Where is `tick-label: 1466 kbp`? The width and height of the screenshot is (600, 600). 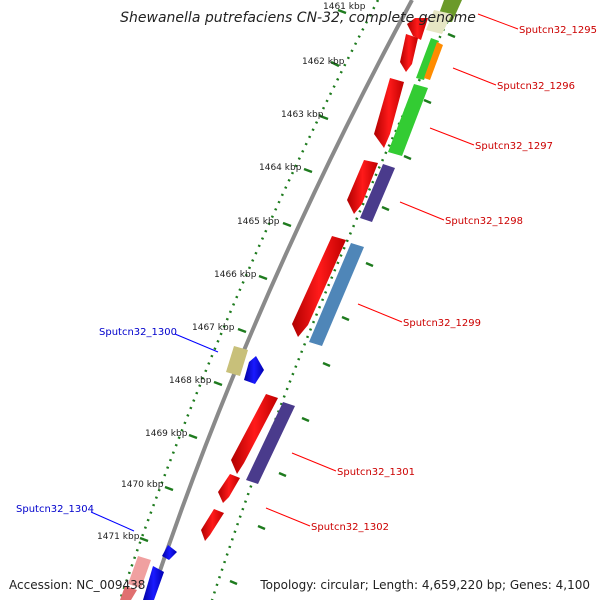 tick-label: 1466 kbp is located at coordinates (235, 275).